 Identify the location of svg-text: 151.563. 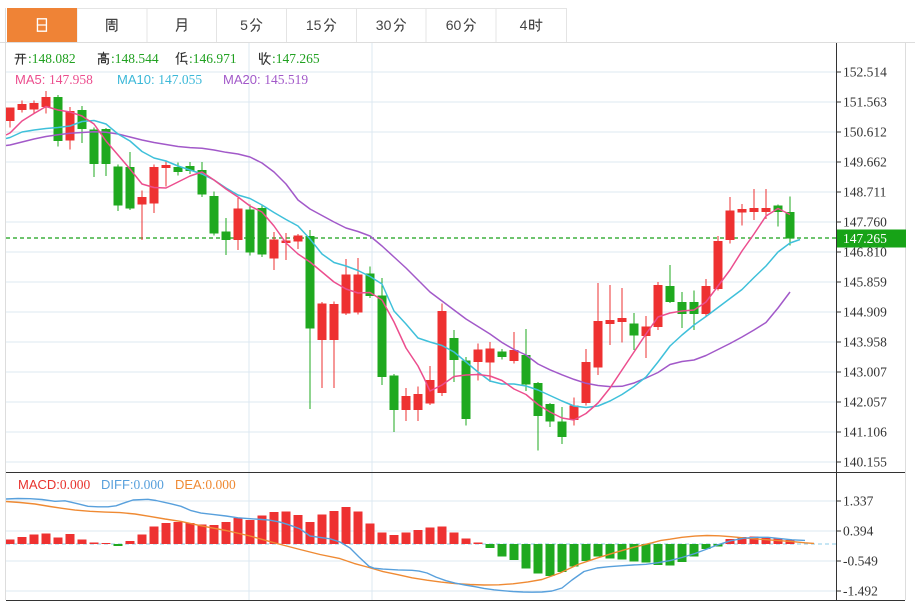
(865, 102).